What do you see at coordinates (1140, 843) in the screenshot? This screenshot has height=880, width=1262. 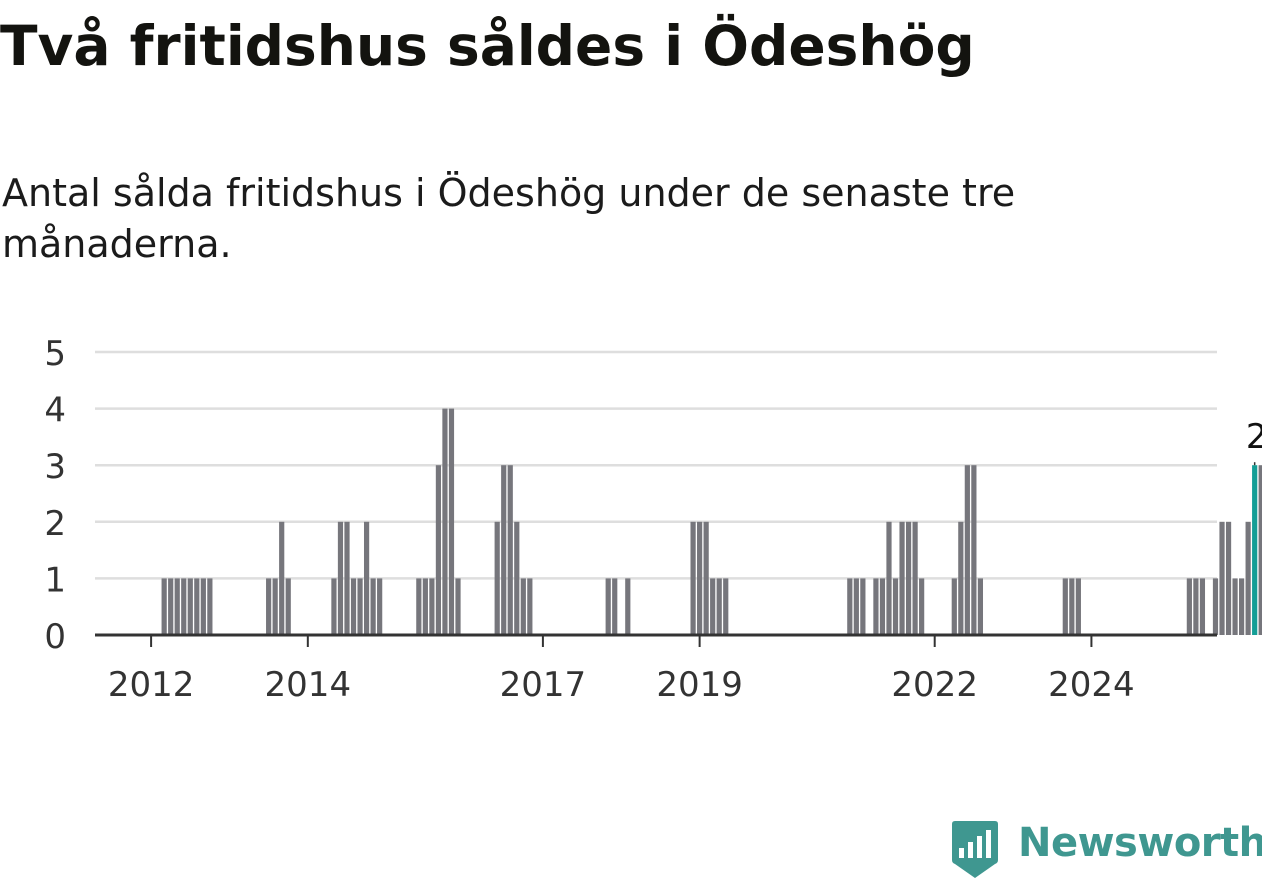 I see `brand-name: Newsworthy` at bounding box center [1140, 843].